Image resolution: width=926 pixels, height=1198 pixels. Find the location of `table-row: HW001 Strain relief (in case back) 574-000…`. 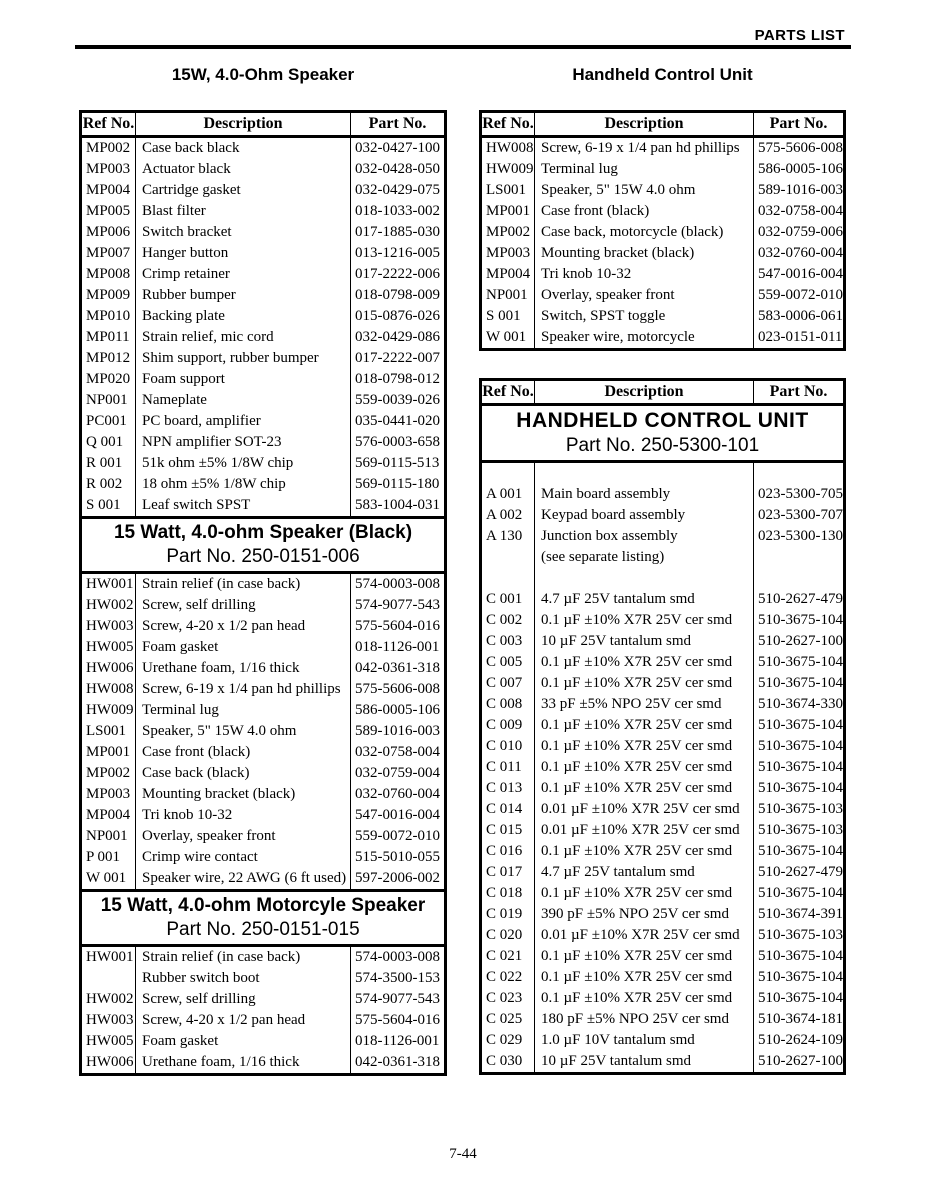

table-row: HW001 Strain relief (in case back) 574-000… is located at coordinates (263, 957).